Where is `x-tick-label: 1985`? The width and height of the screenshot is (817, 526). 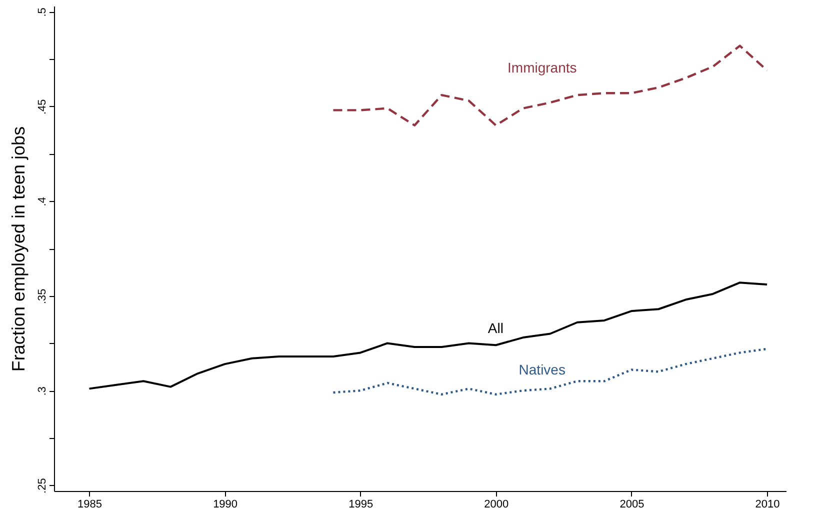 x-tick-label: 1985 is located at coordinates (90, 504).